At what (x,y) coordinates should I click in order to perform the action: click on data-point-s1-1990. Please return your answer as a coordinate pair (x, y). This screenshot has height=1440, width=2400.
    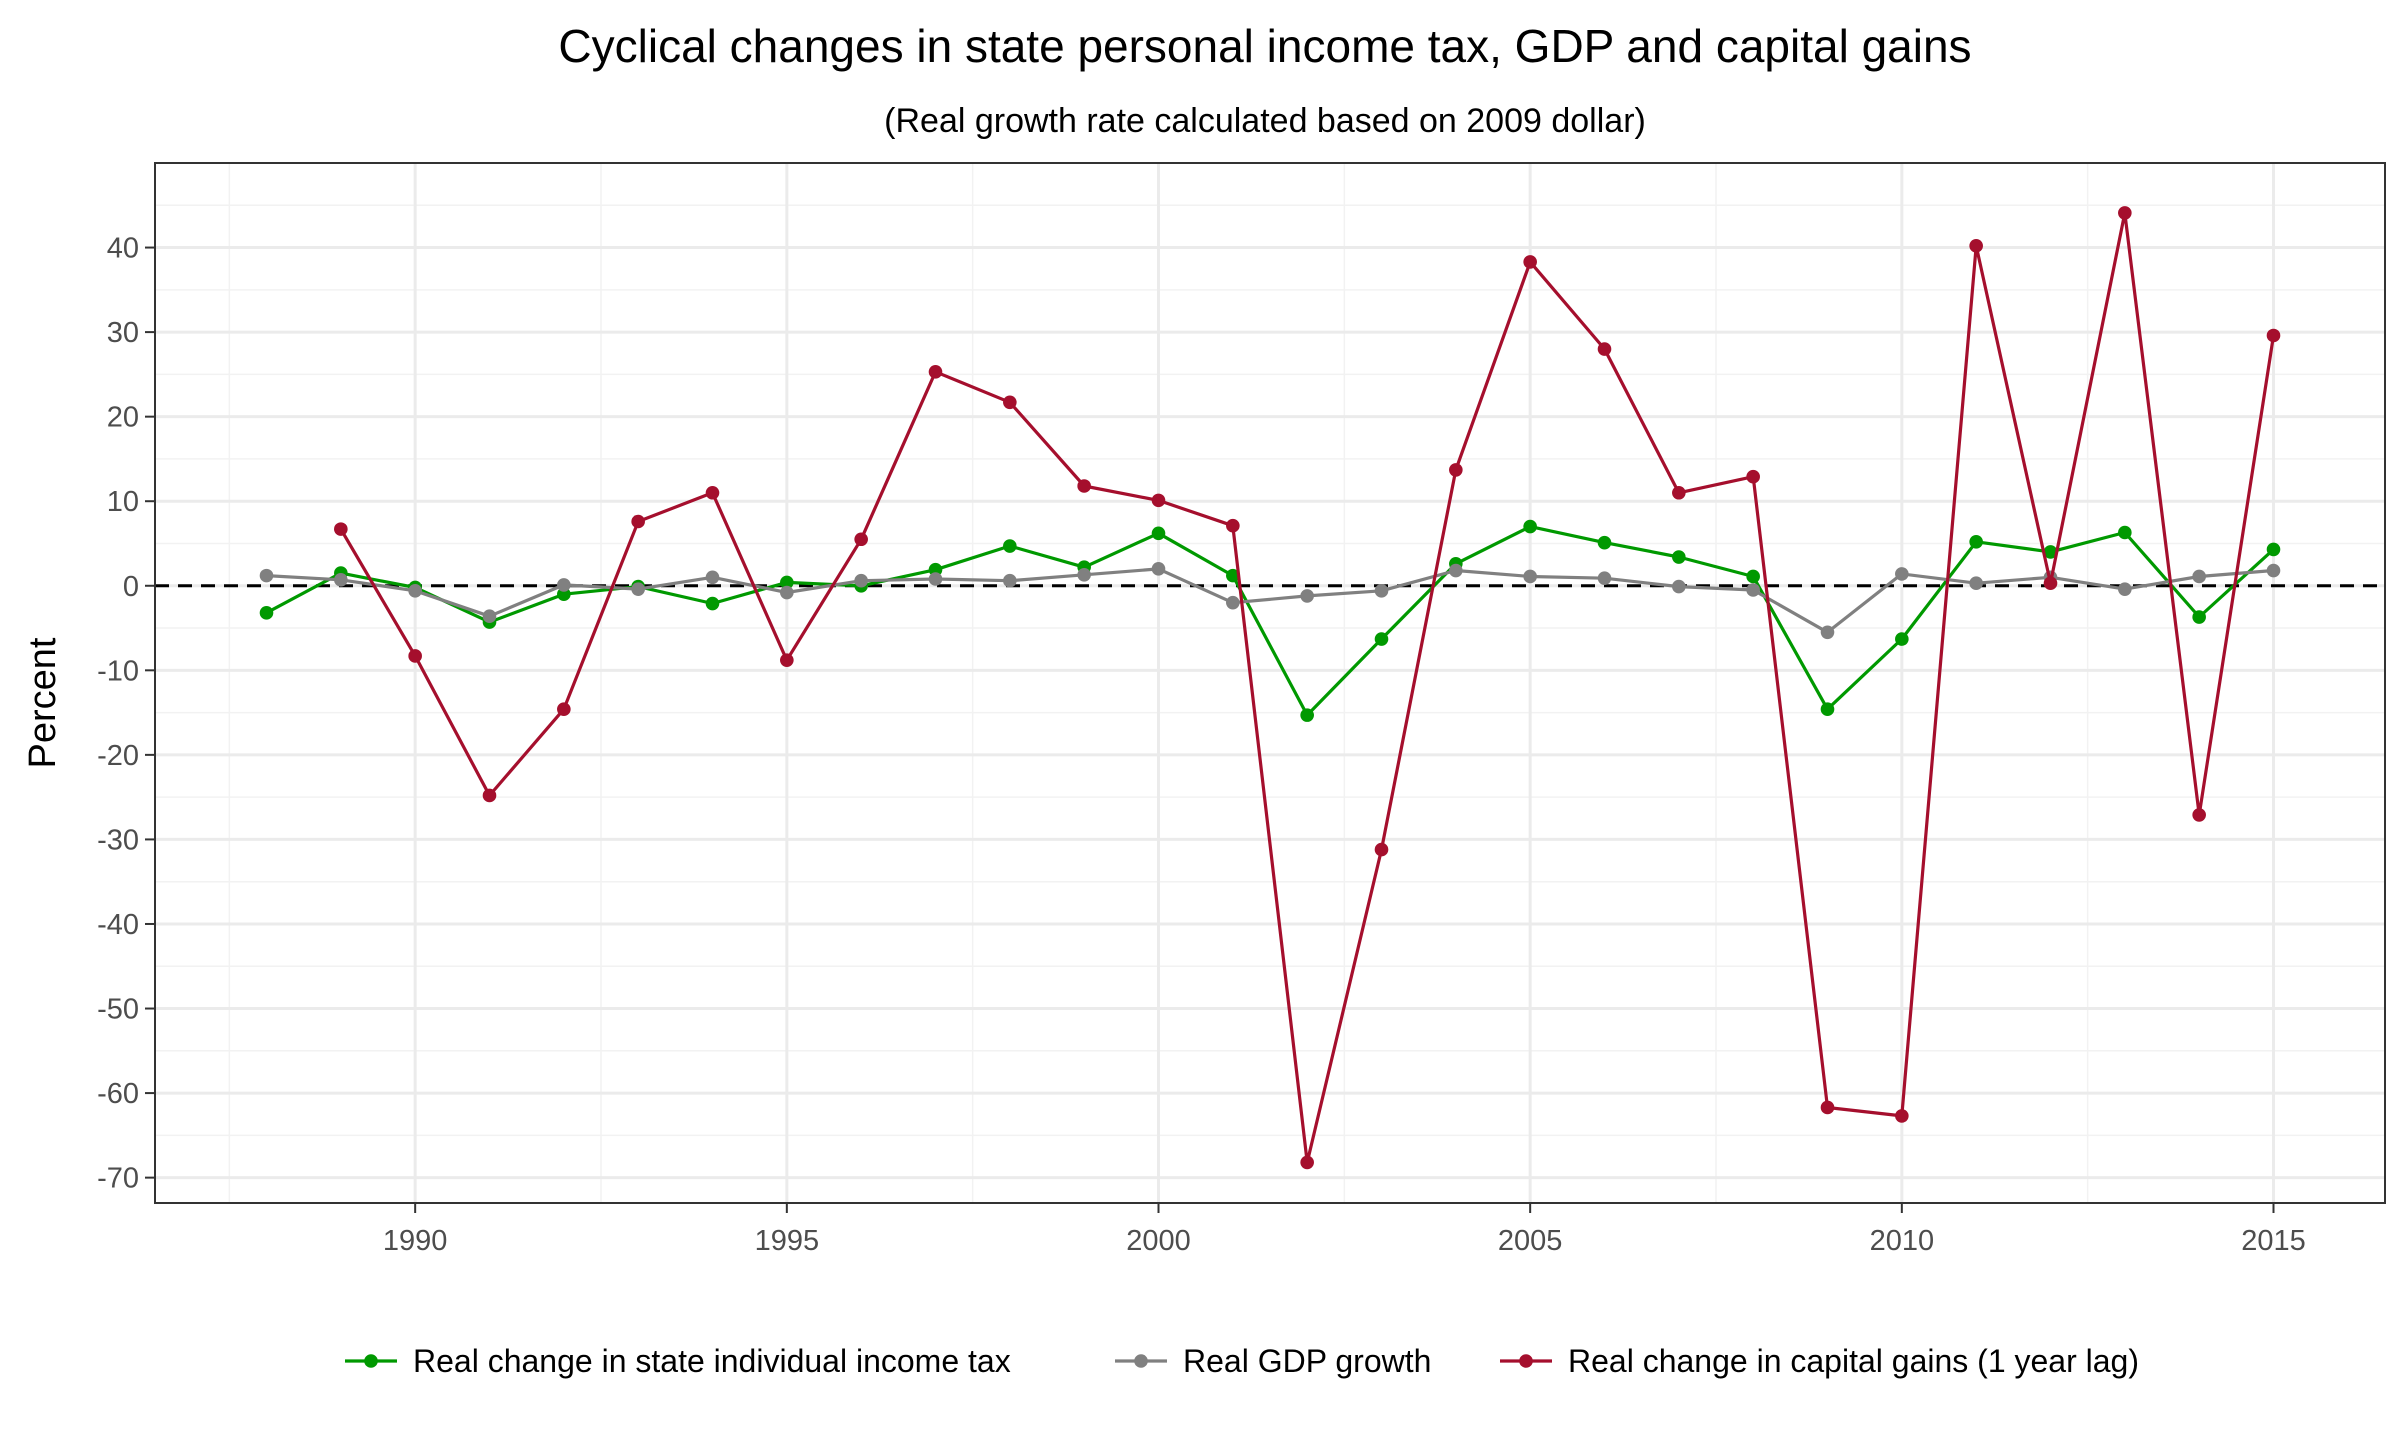
    Looking at the image, I should click on (415, 591).